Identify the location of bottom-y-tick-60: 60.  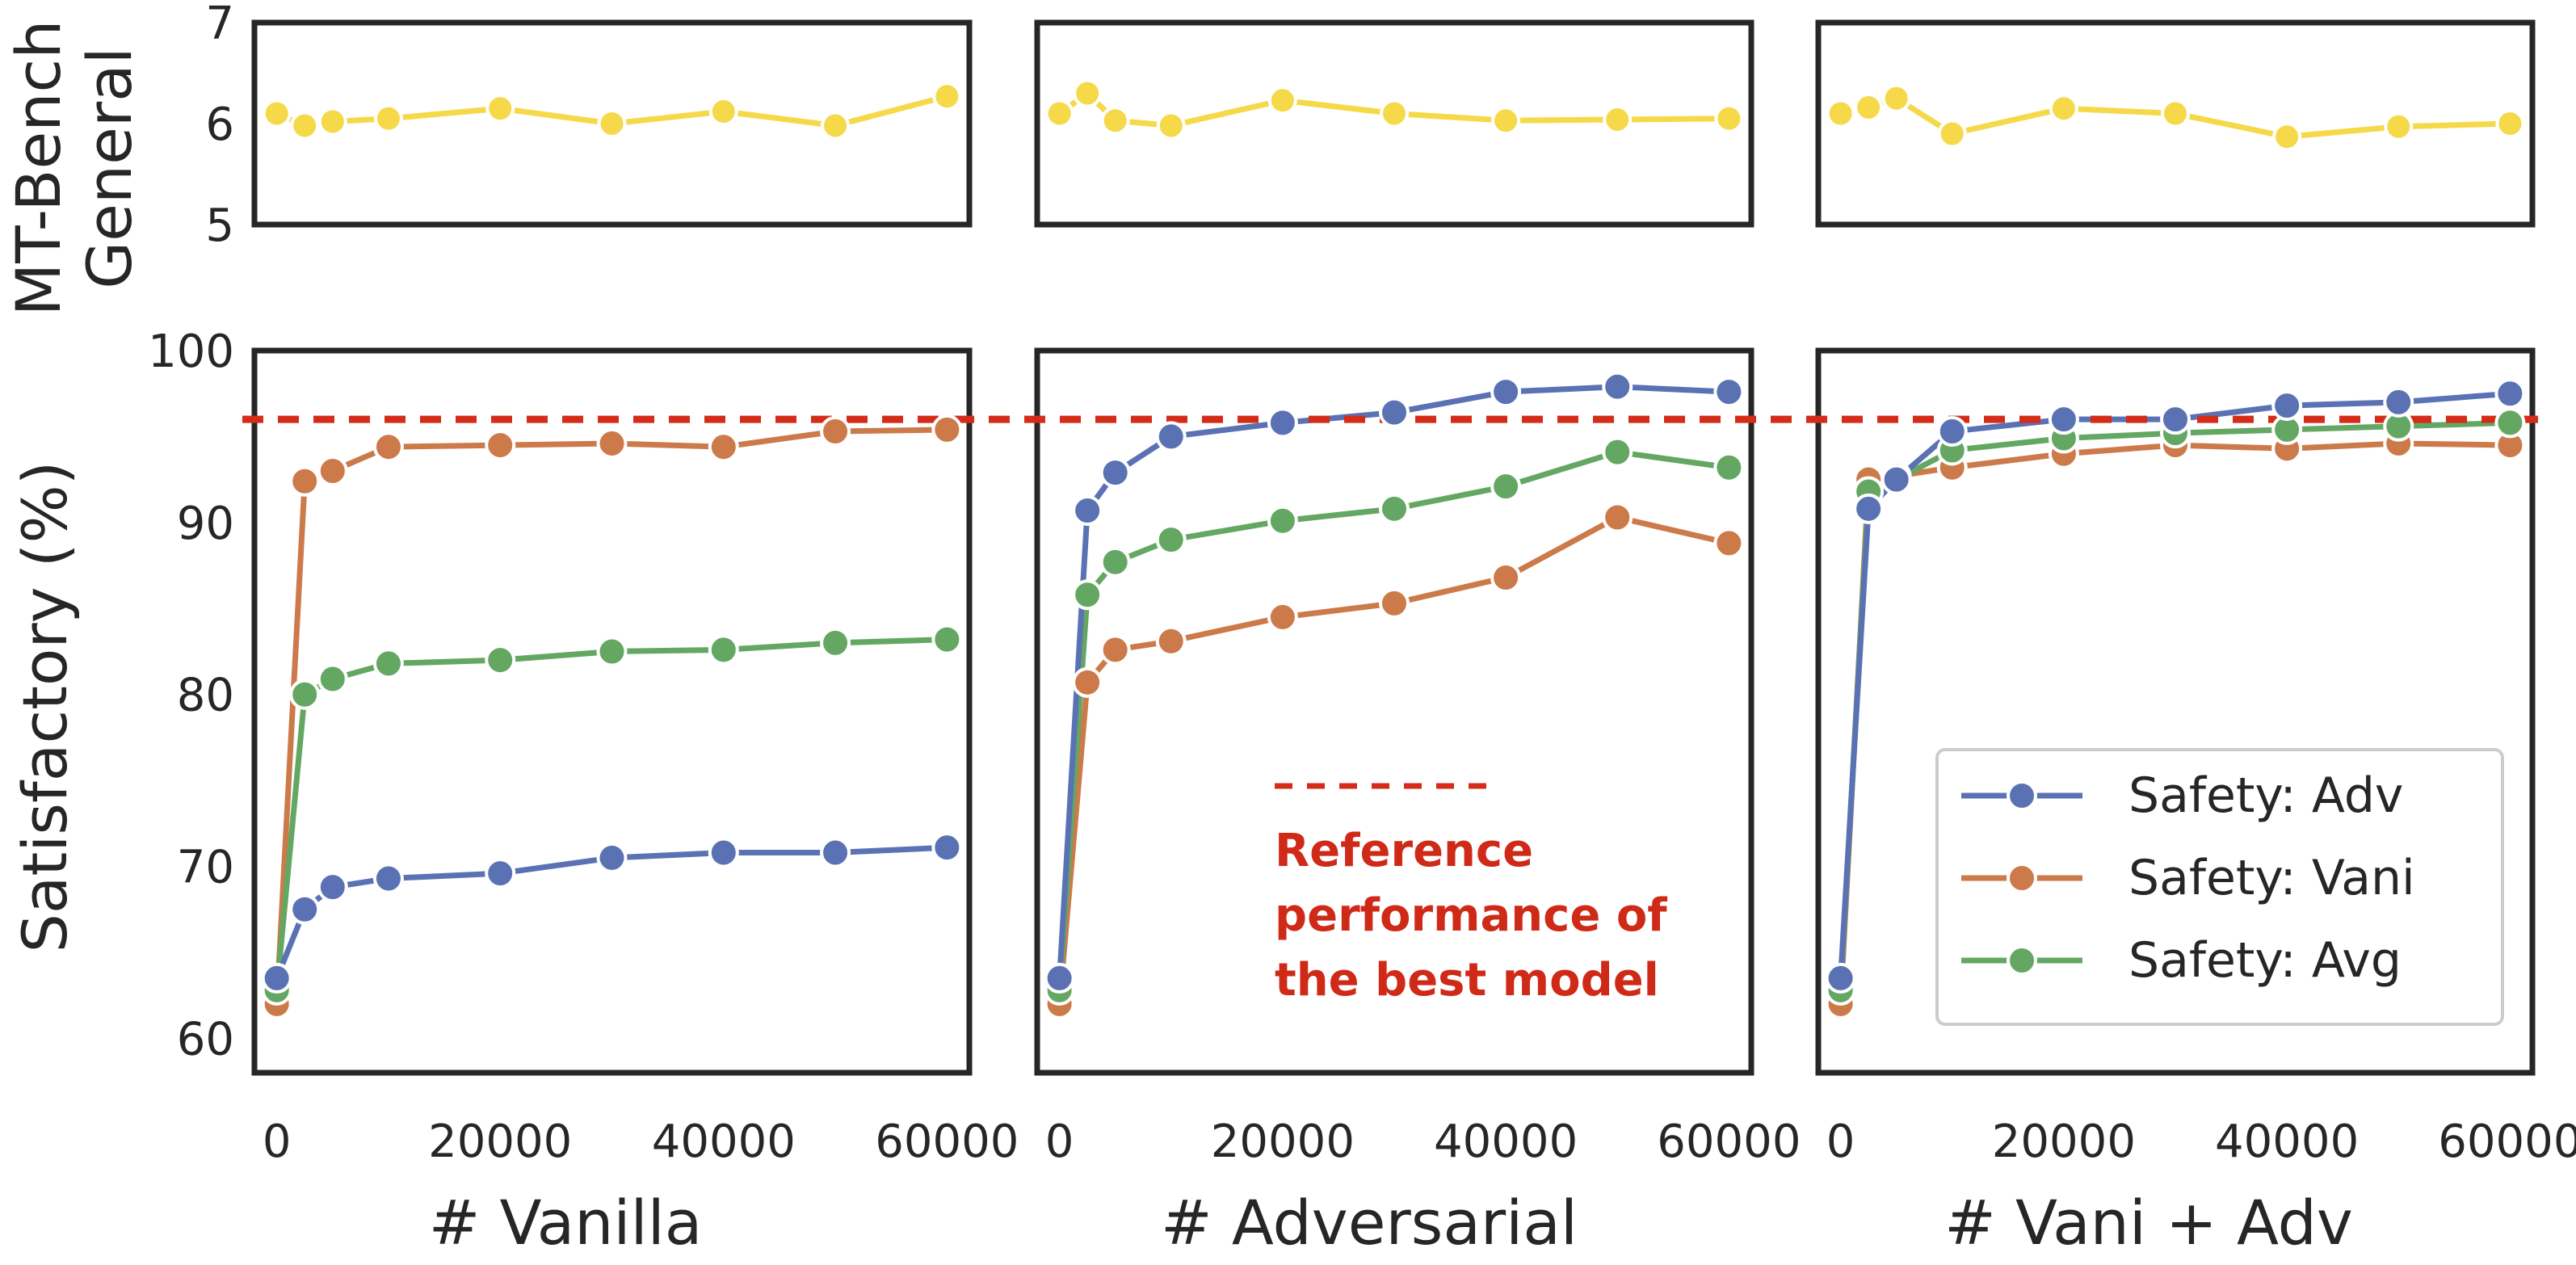
(205, 1039).